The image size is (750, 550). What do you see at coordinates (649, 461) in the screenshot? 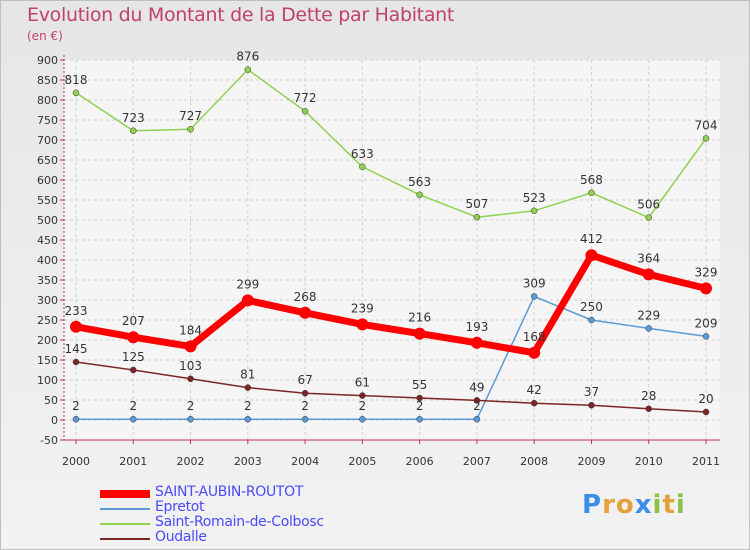
I see `x-tick-label: 2010` at bounding box center [649, 461].